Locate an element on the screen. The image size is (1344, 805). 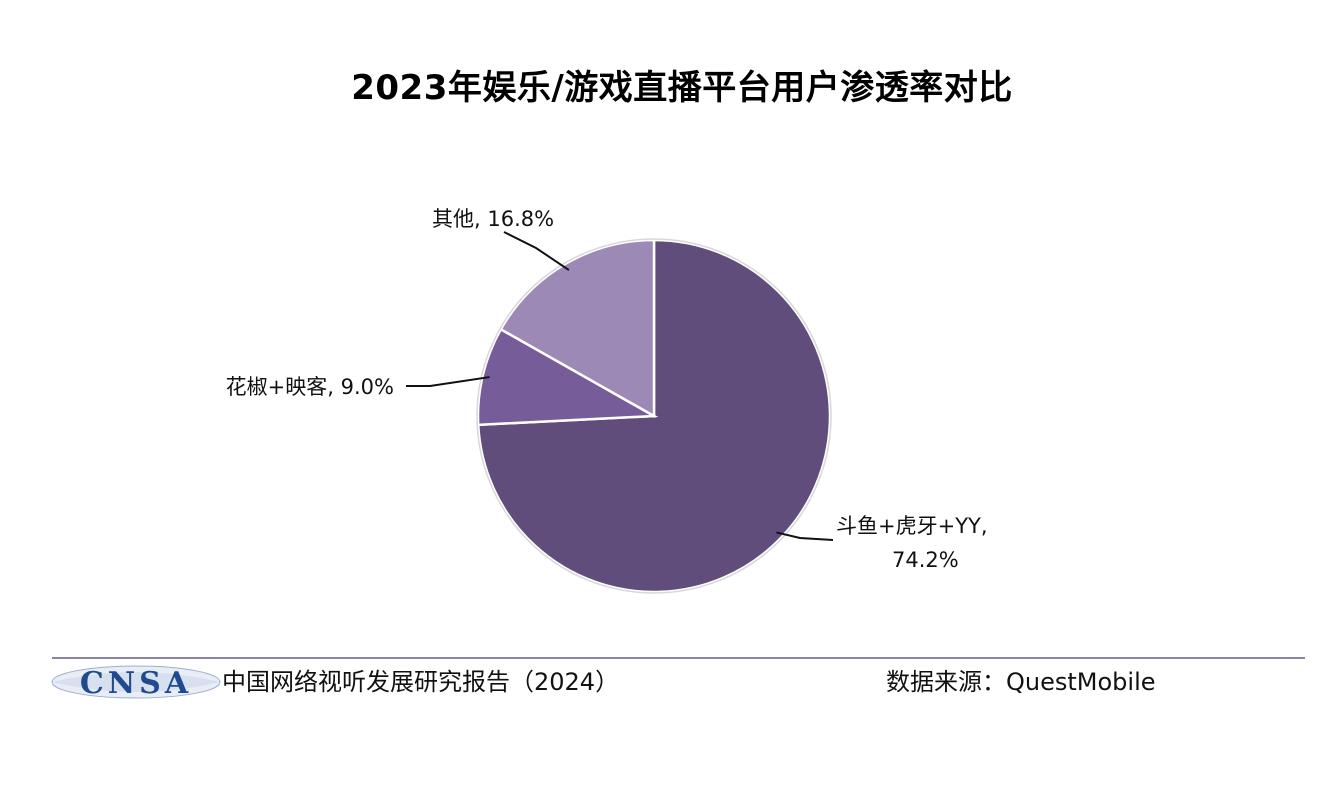
label-others: 其他, 16.8% is located at coordinates (493, 219).